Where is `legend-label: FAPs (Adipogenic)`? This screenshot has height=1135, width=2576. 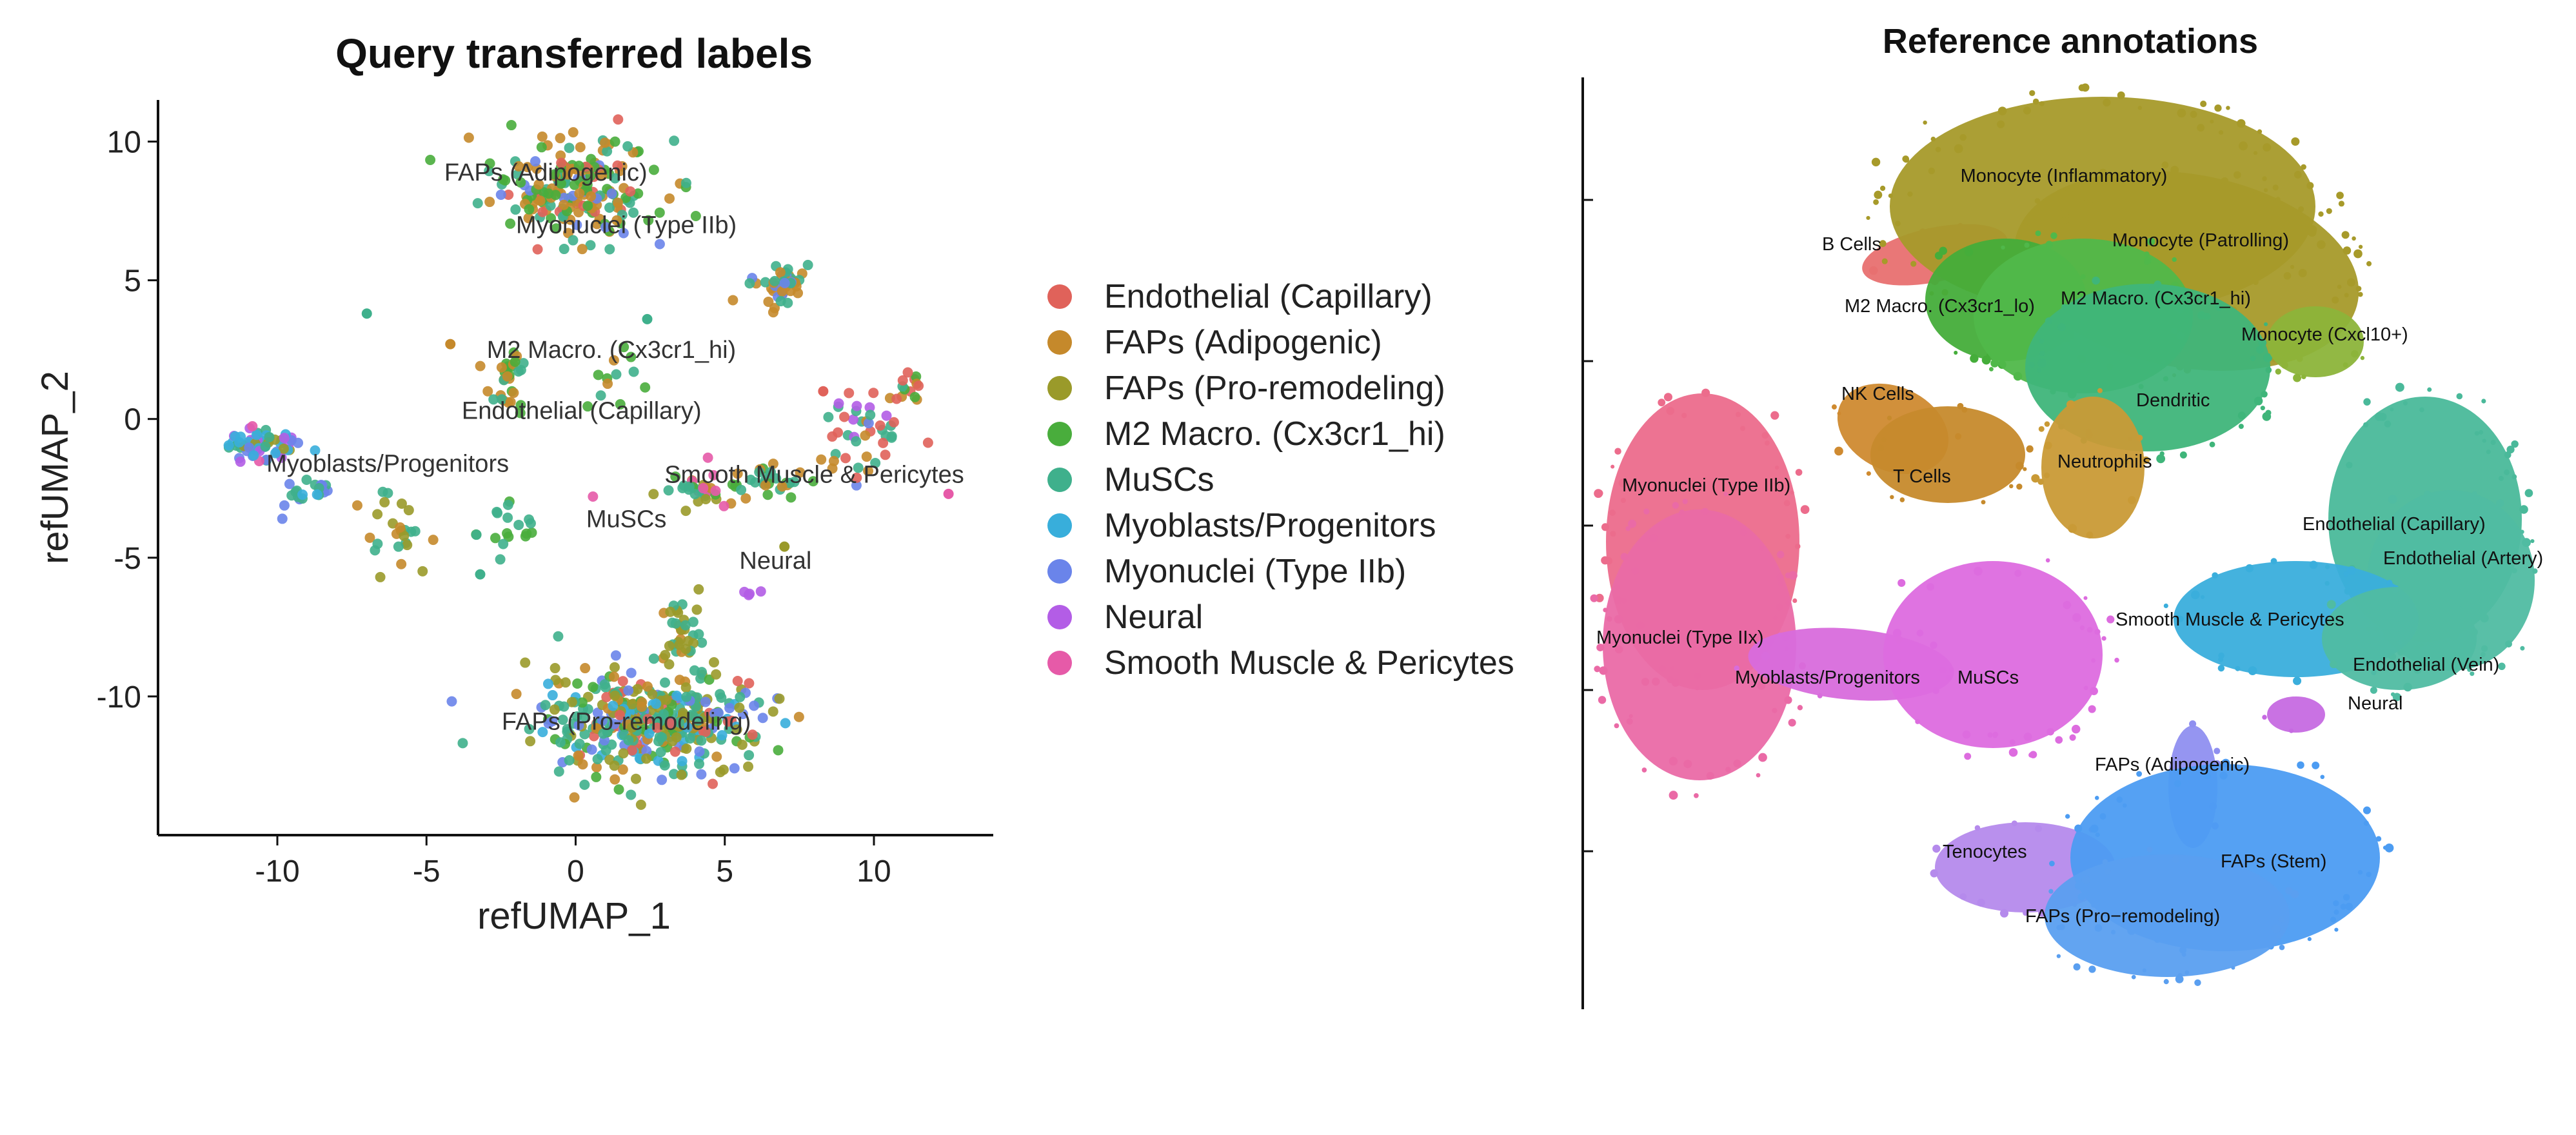
legend-label: FAPs (Adipogenic) is located at coordinates (1243, 342).